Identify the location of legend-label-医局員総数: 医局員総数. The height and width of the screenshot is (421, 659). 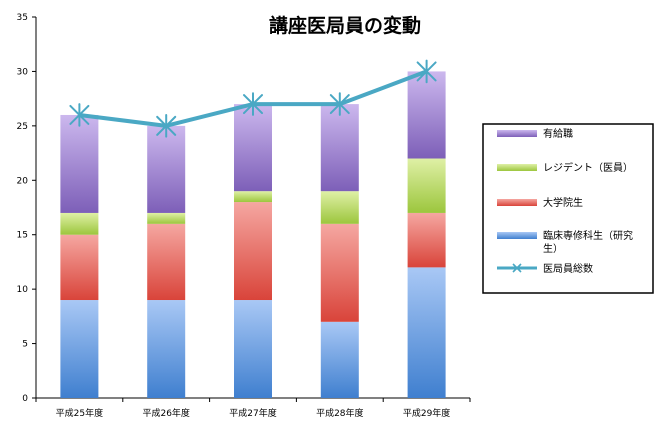
(568, 268).